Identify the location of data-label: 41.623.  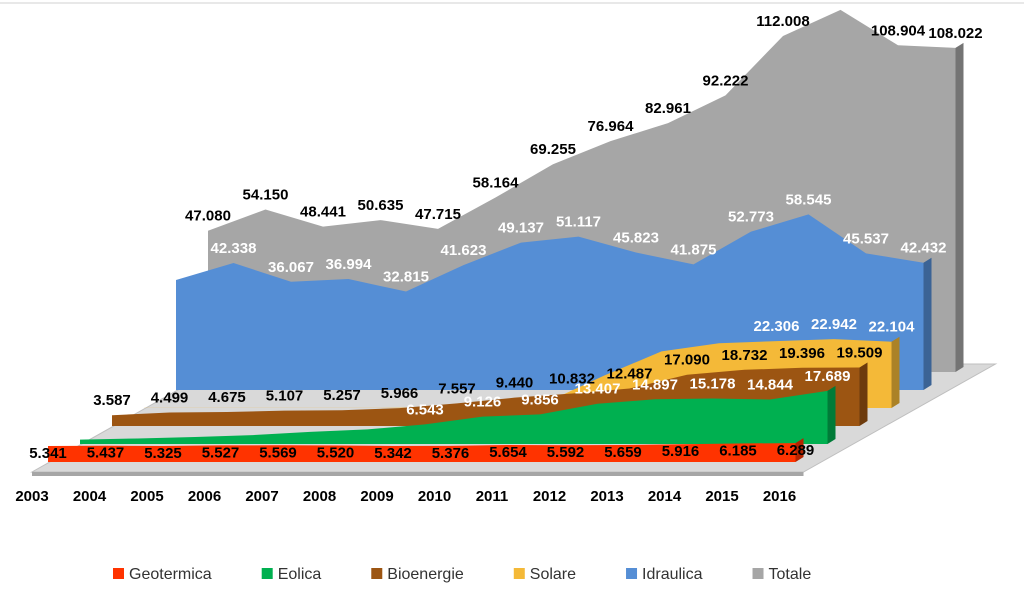
(464, 250).